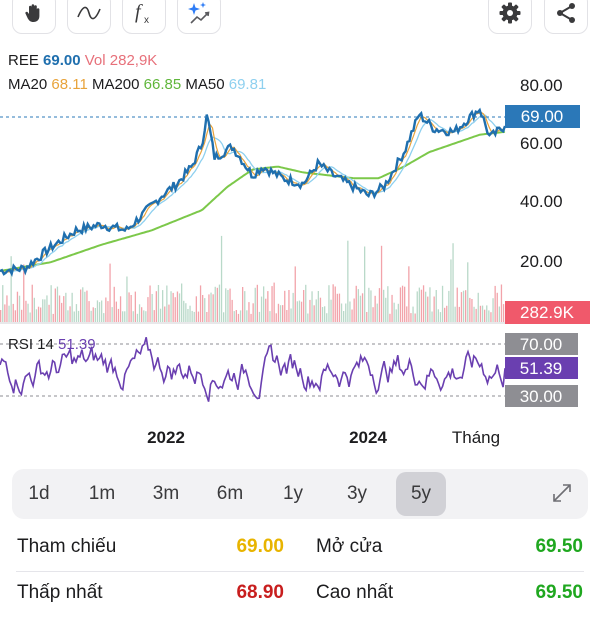  I want to click on settings-button, so click(510, 17).